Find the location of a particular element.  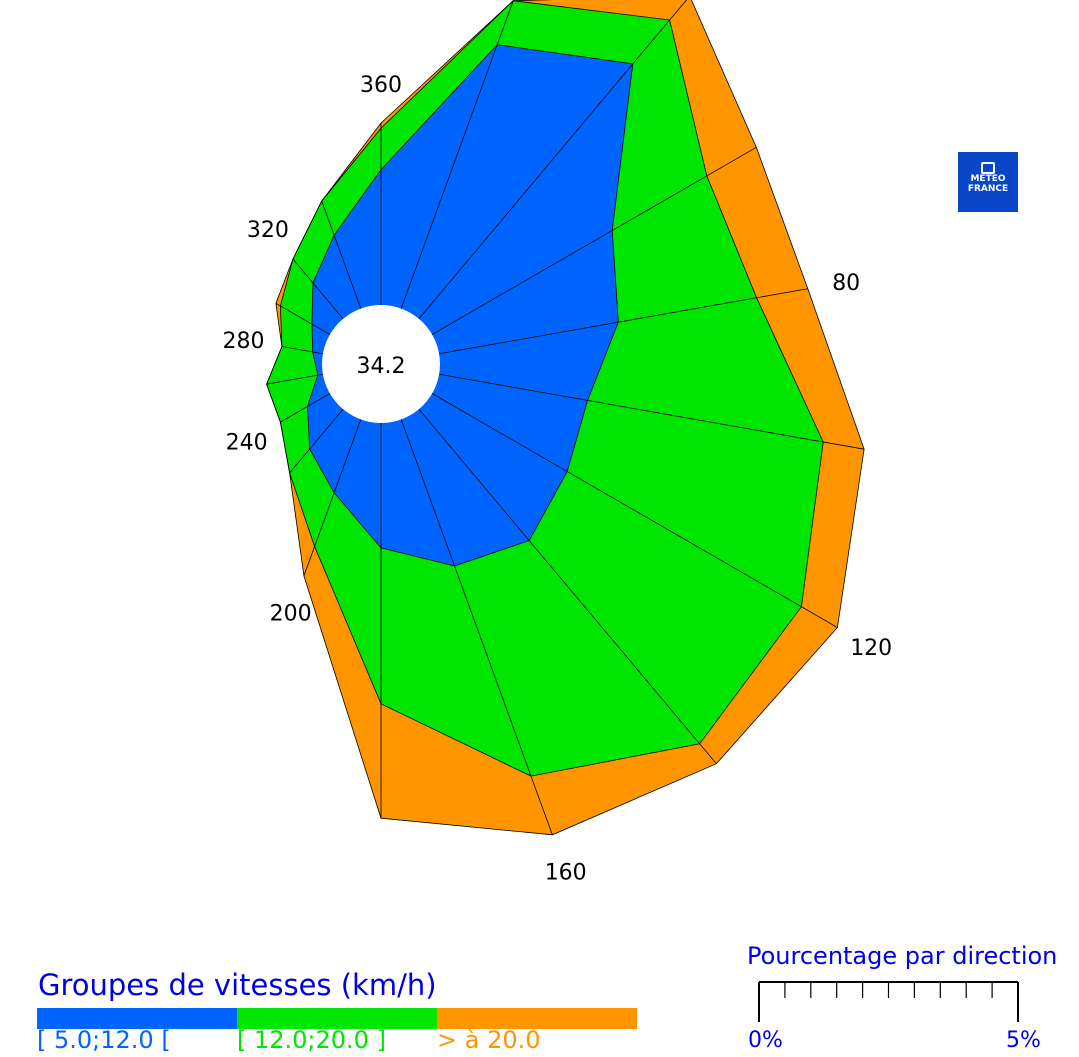

direction-label-200: 200 is located at coordinates (291, 614).